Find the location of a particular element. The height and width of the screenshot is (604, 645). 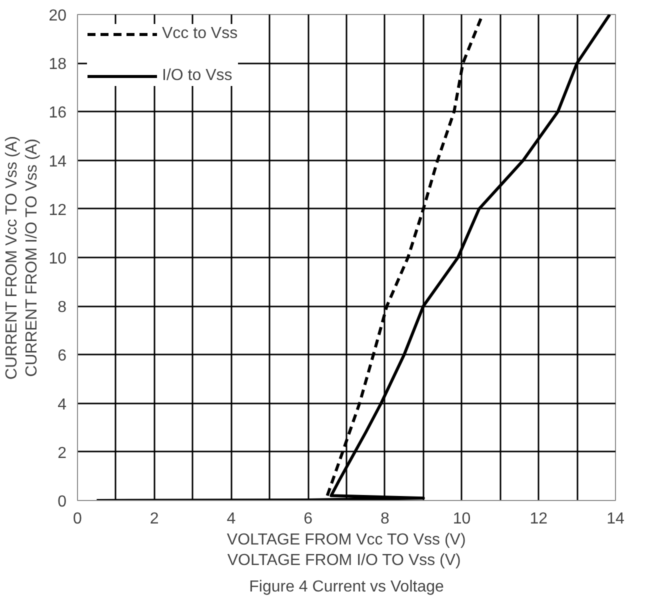

caption: Figure 4 Current vs Voltage is located at coordinates (346, 587).